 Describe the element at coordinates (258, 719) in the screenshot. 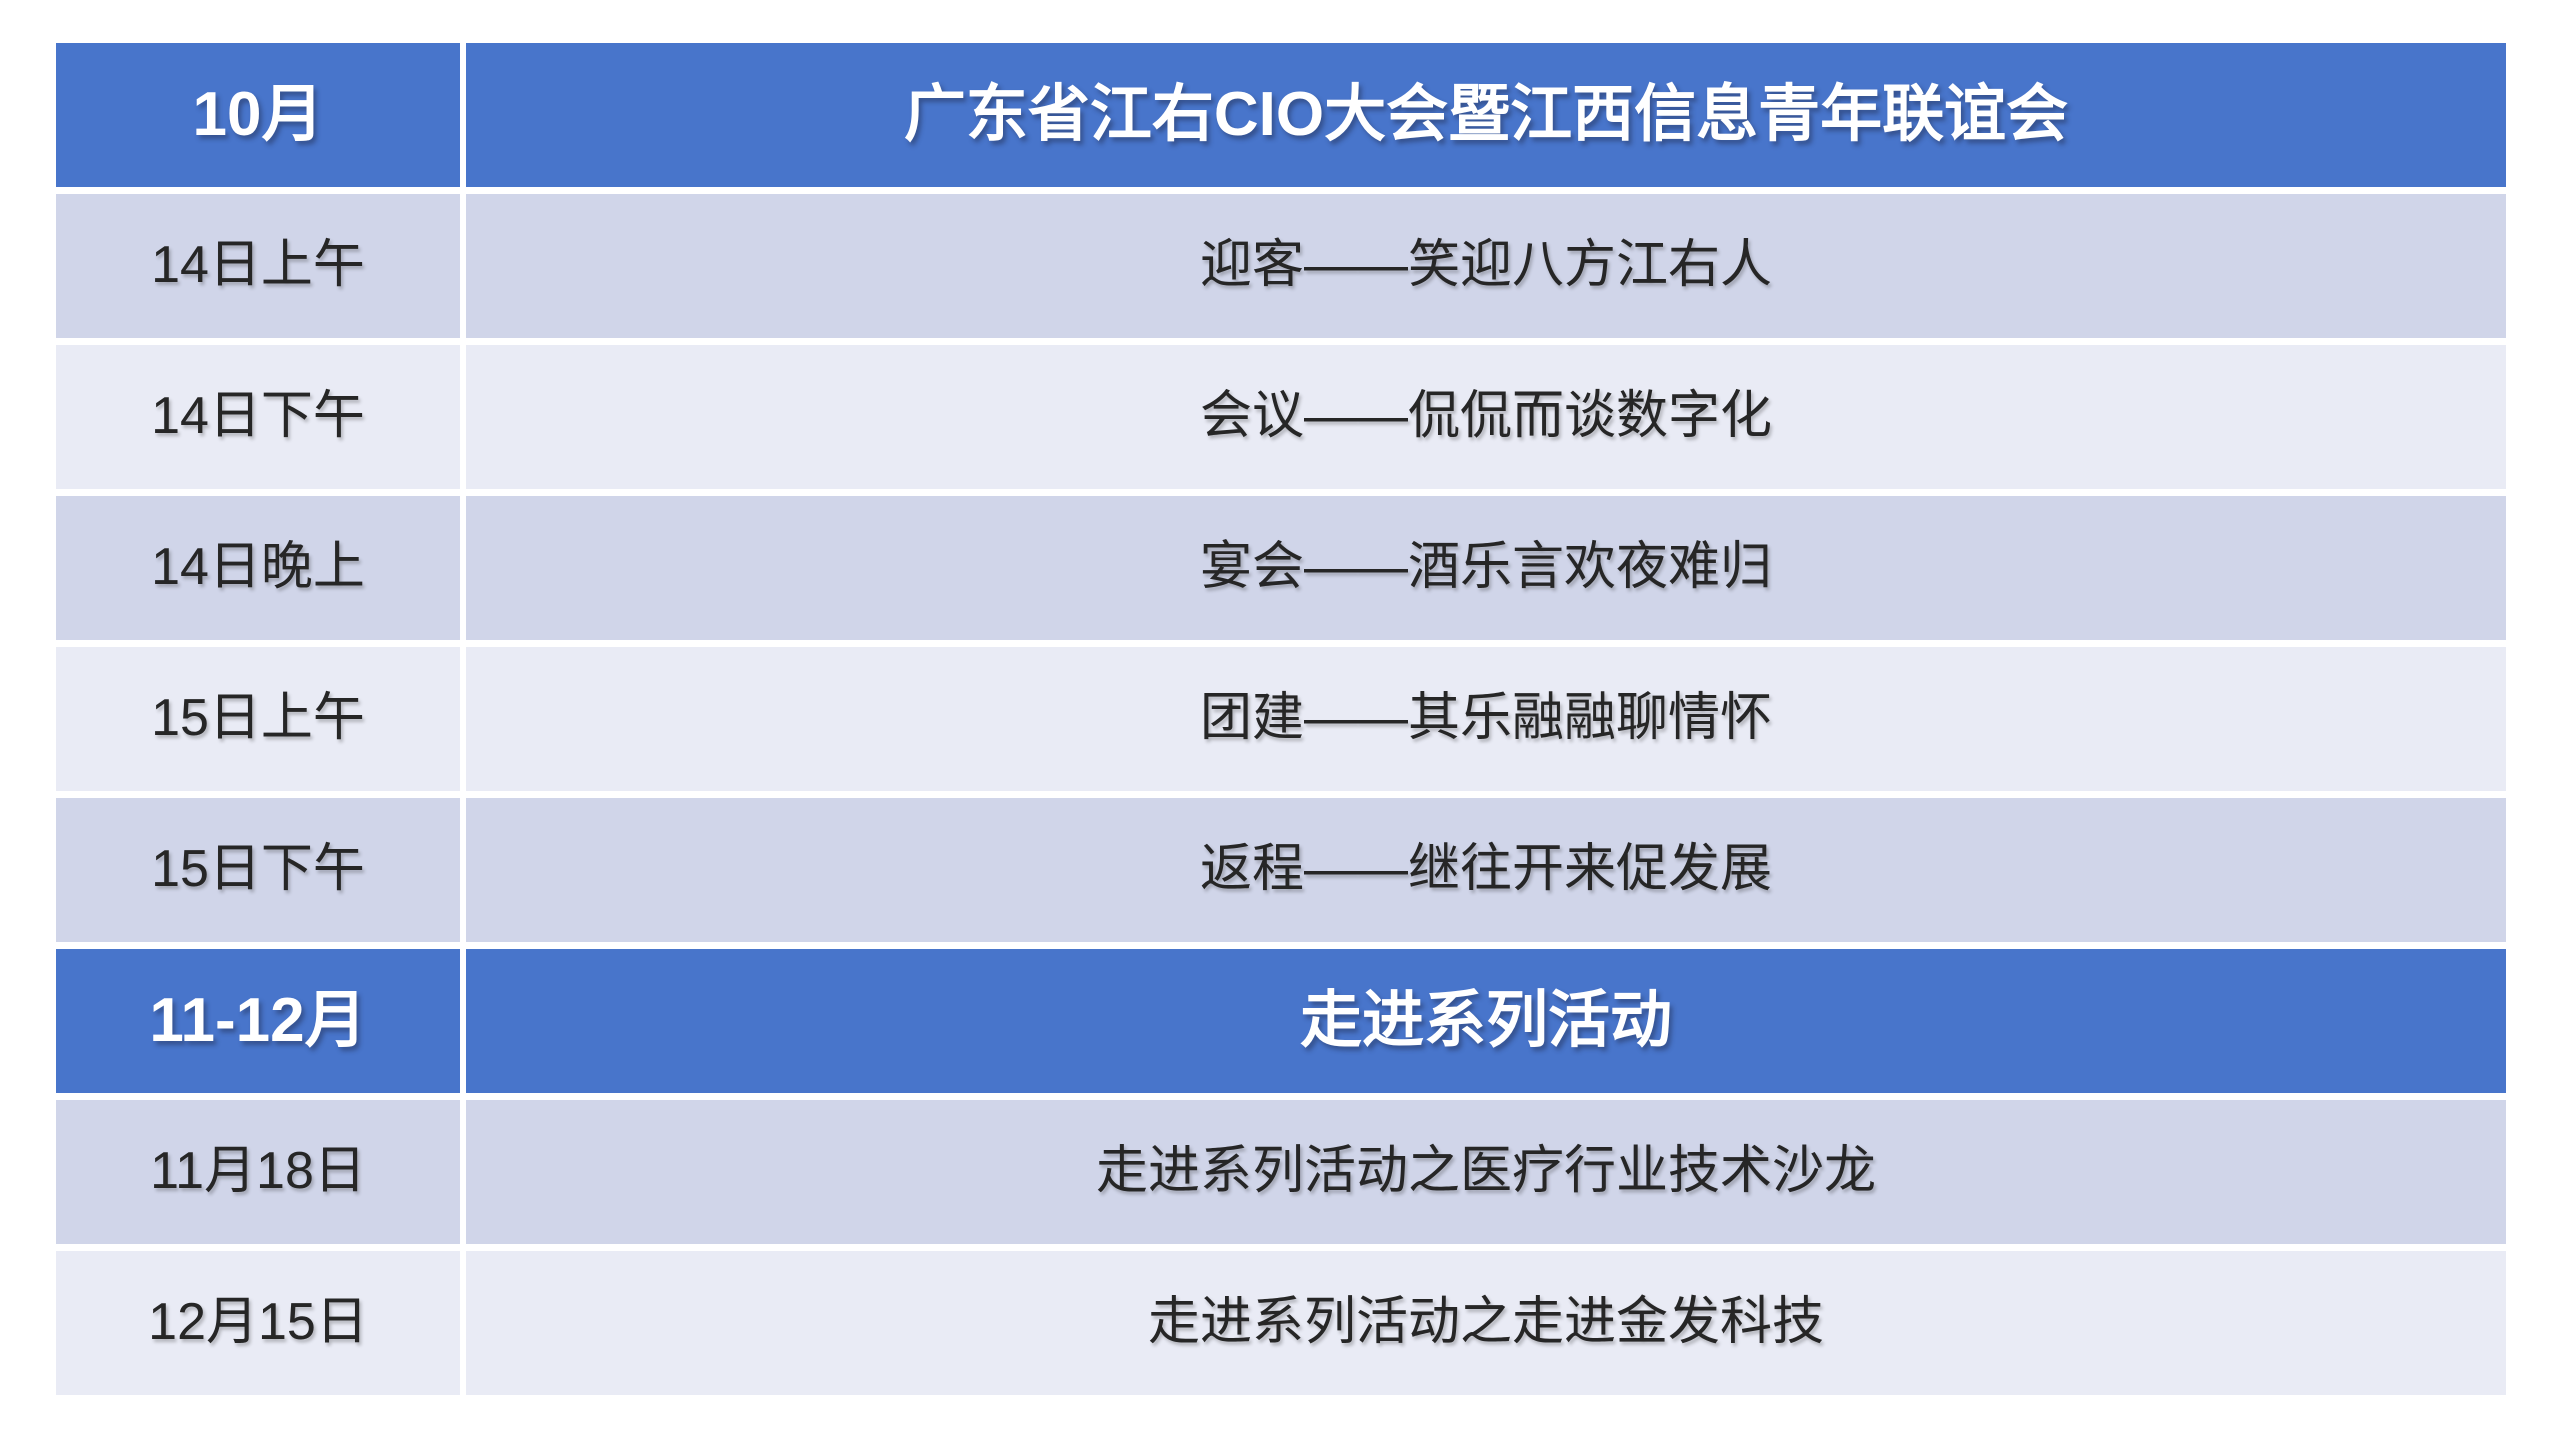

I see `schedule-time-cell: 15日上午` at that location.